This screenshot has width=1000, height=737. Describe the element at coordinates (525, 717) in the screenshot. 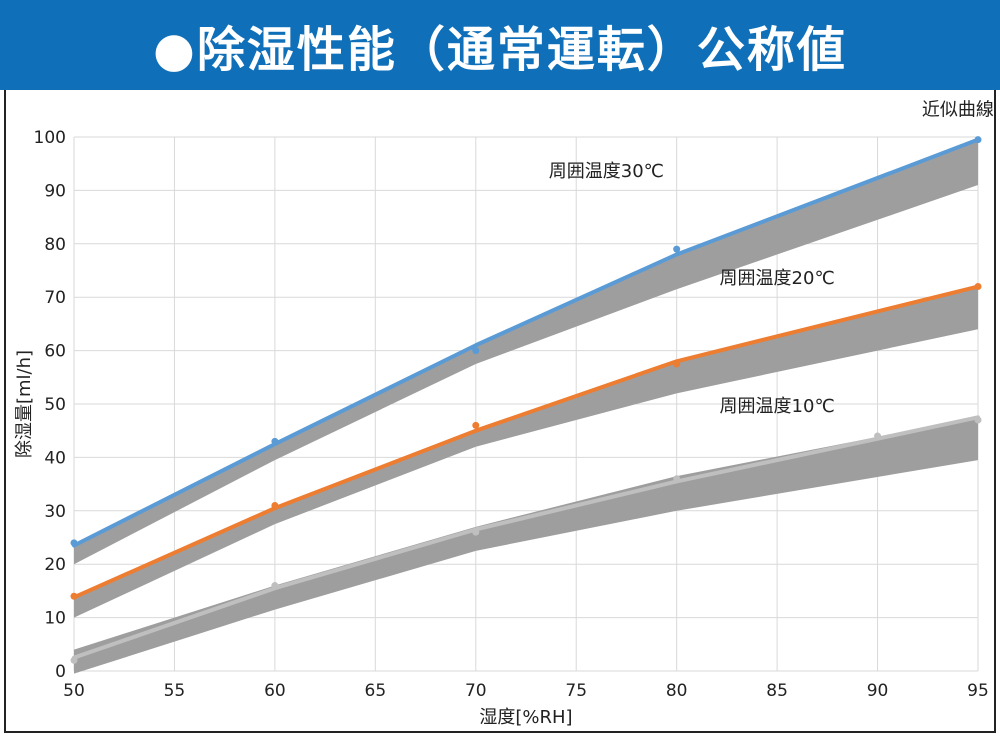

I see `x-axis-label: 湿度[%RH]` at that location.